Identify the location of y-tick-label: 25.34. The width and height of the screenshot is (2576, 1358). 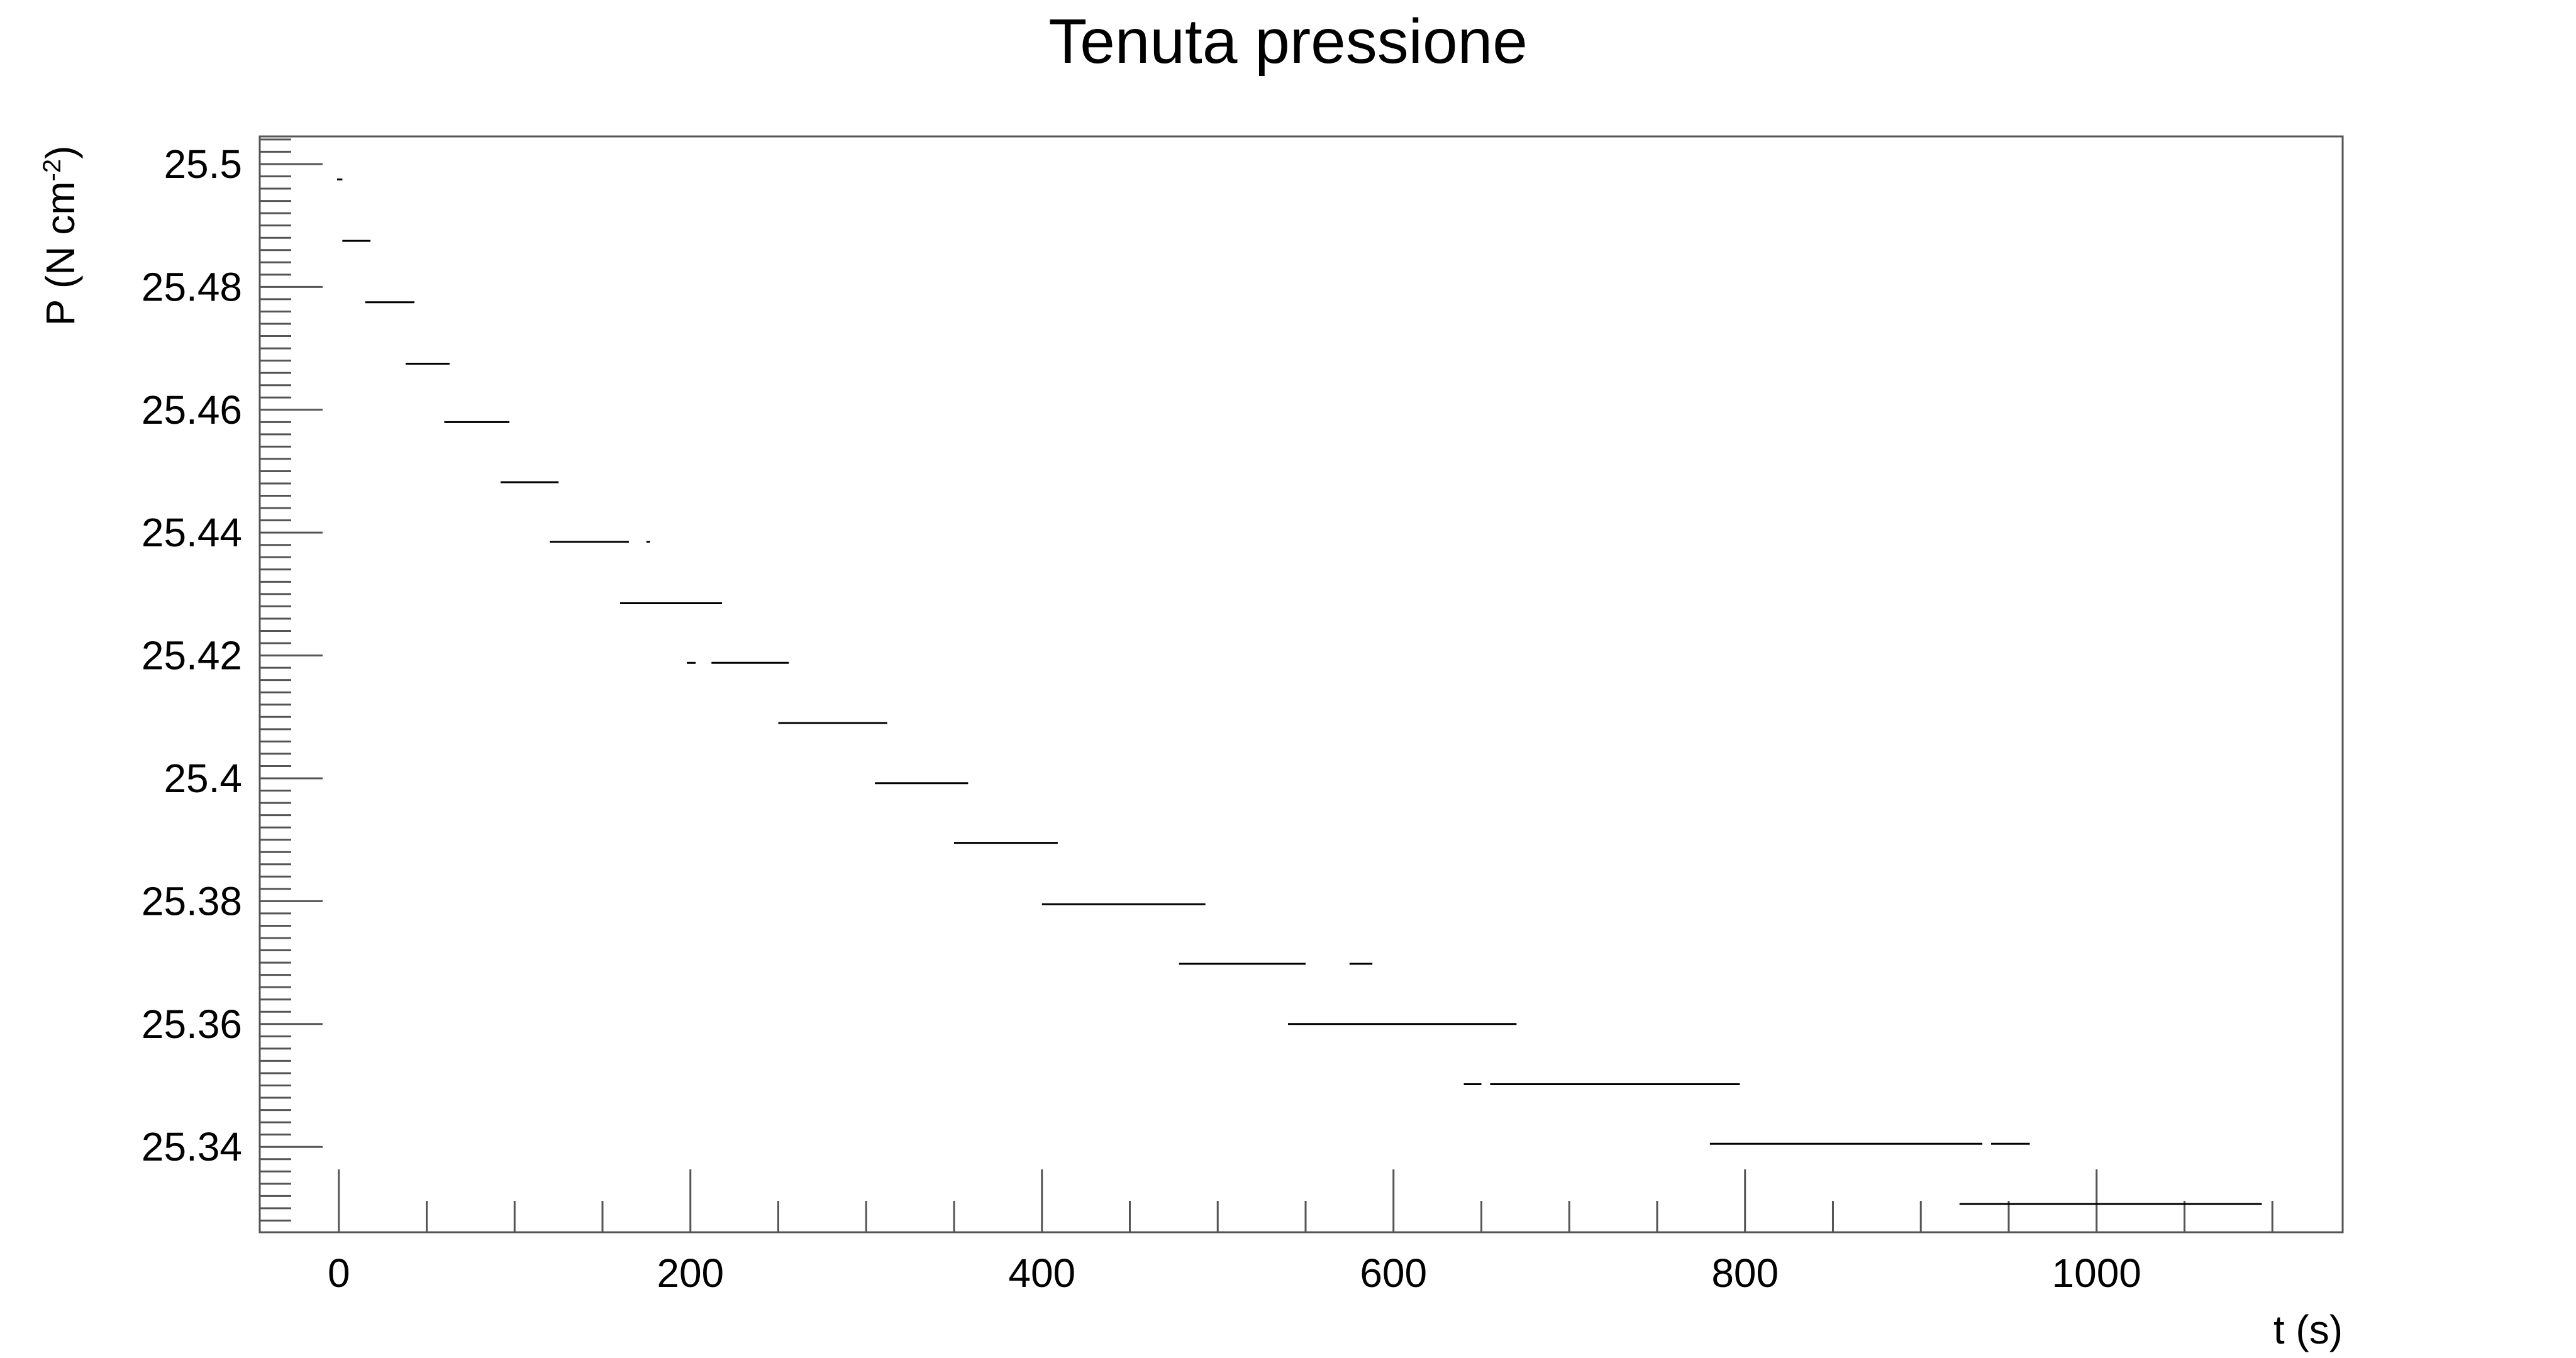
(192, 1146).